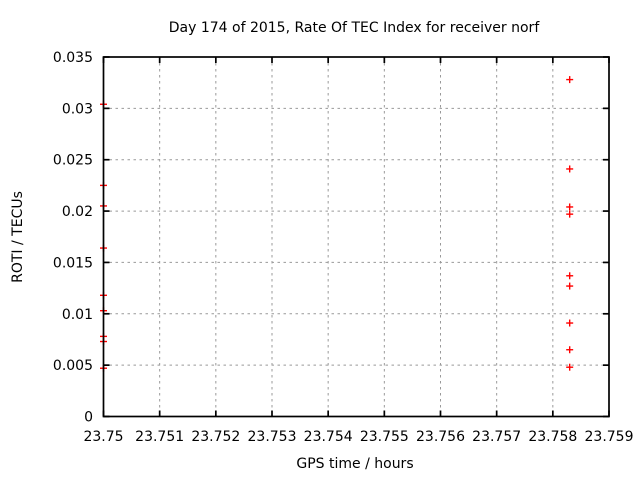  Describe the element at coordinates (384, 437) in the screenshot. I see `x-tick-label: 23.755` at that location.